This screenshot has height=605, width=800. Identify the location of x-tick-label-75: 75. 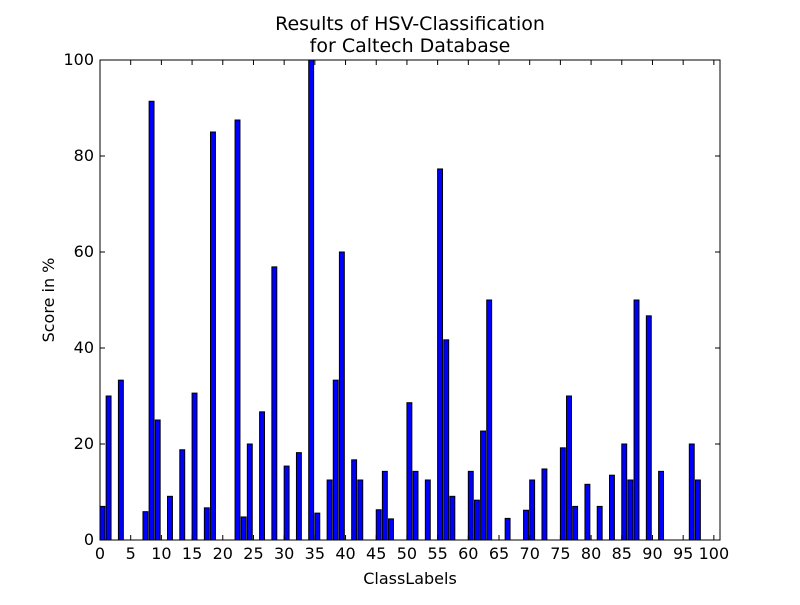
(560, 553).